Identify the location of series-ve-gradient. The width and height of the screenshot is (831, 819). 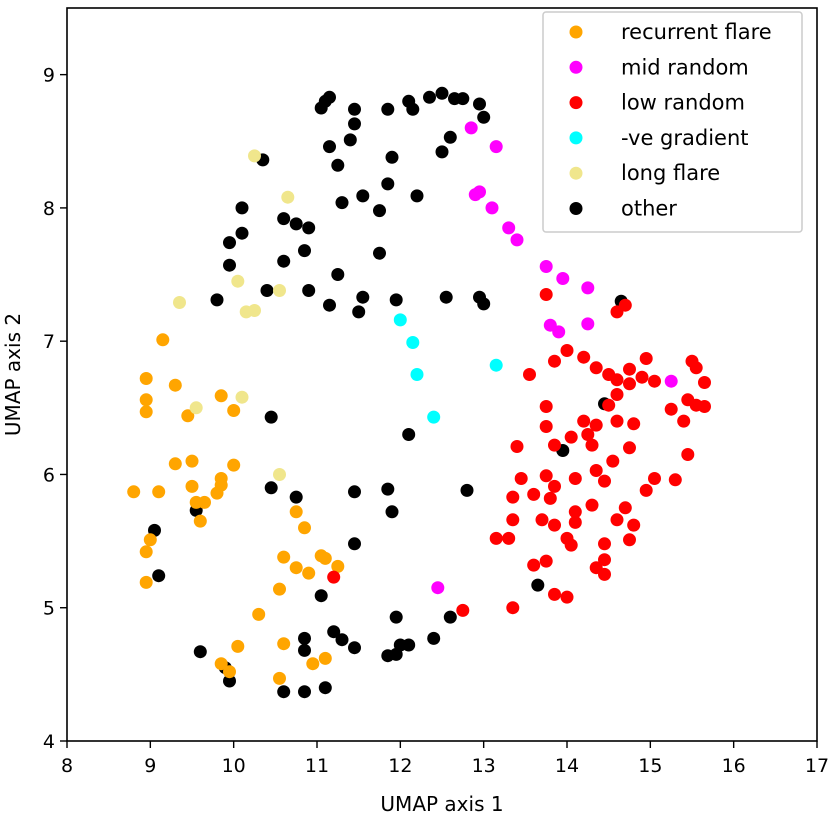
(448, 368).